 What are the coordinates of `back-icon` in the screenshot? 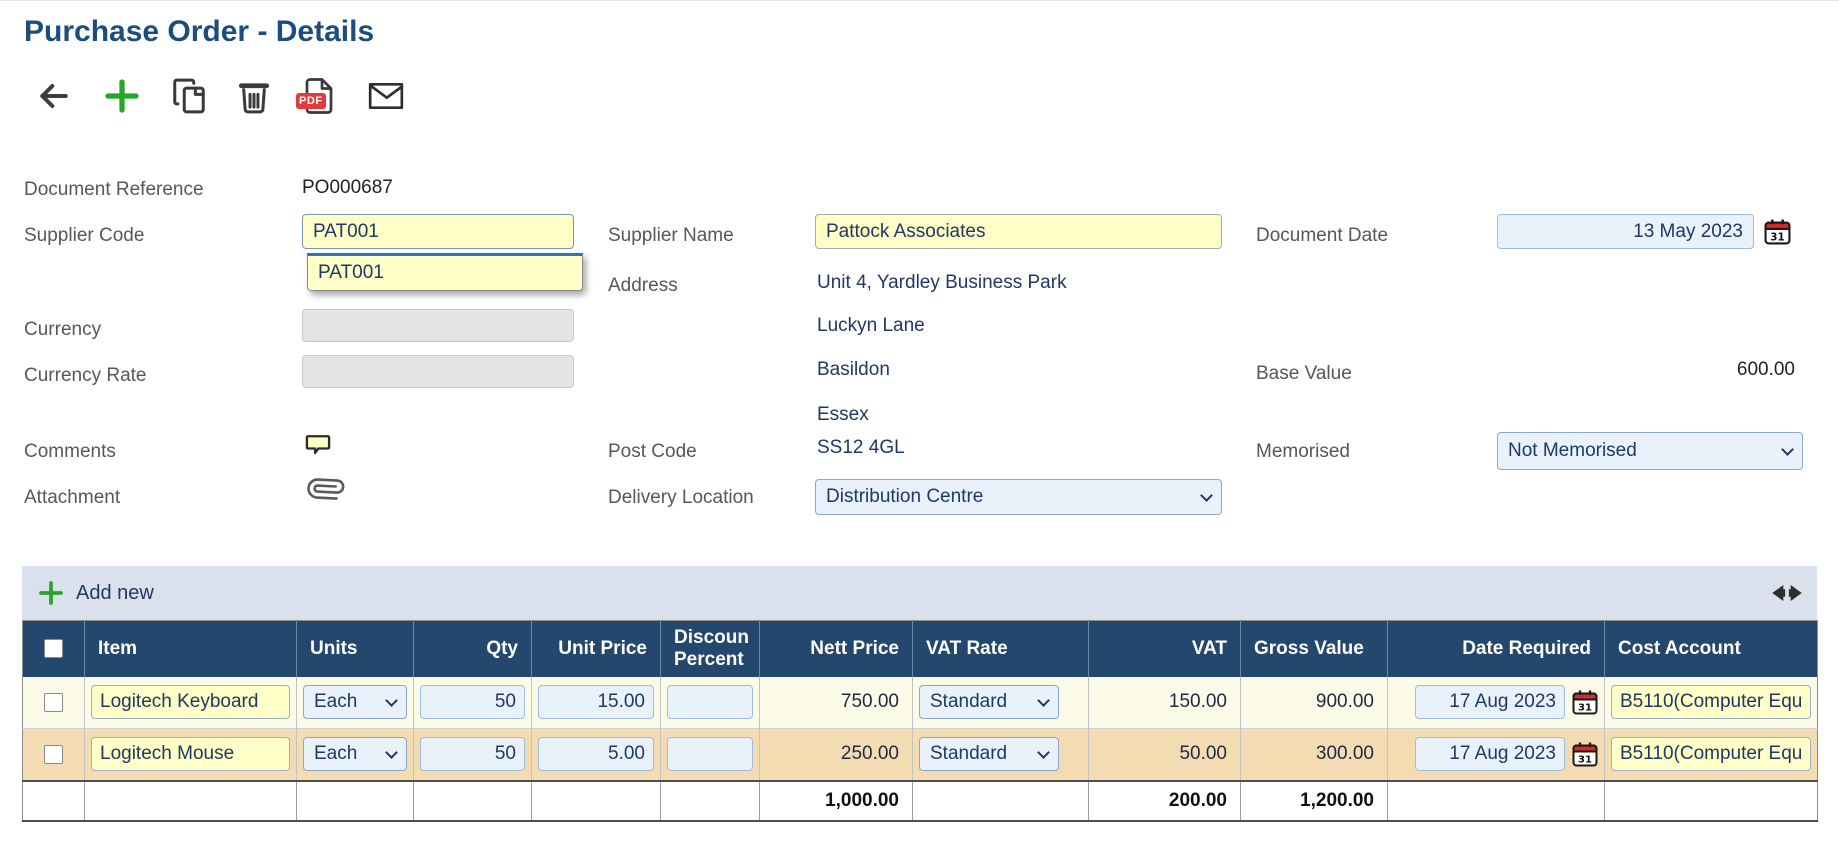 It's located at (54, 96).